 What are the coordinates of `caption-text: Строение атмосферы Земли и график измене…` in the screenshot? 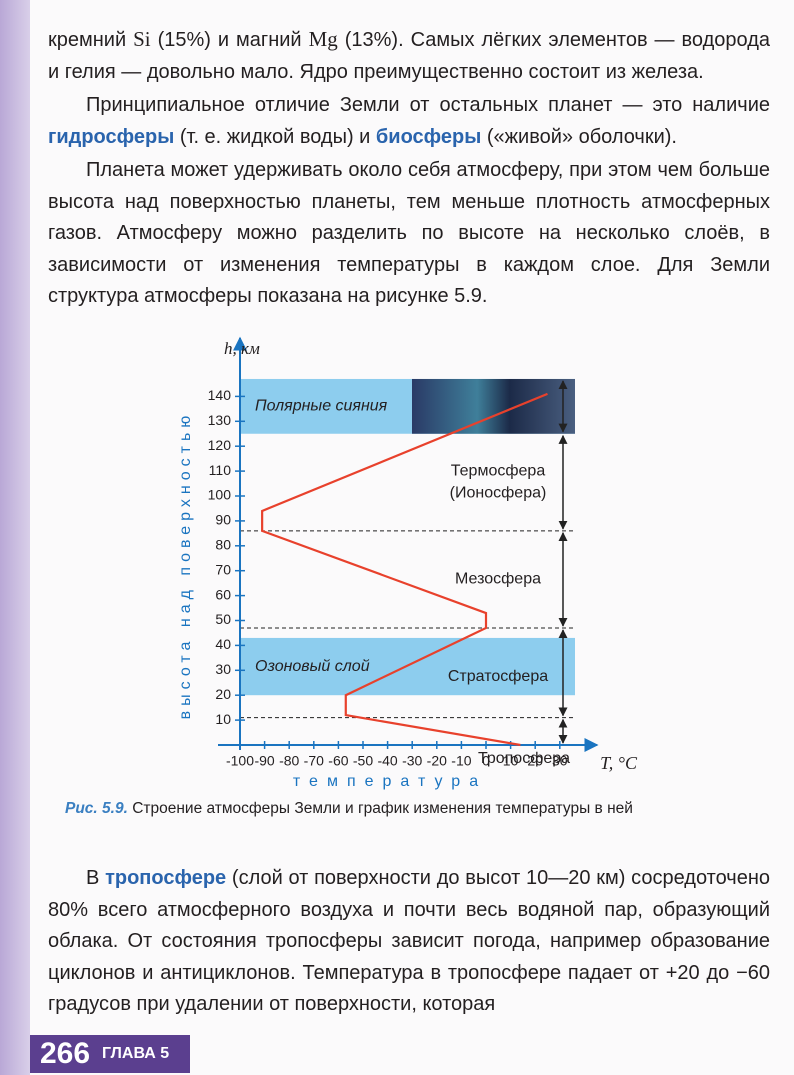 It's located at (380, 808).